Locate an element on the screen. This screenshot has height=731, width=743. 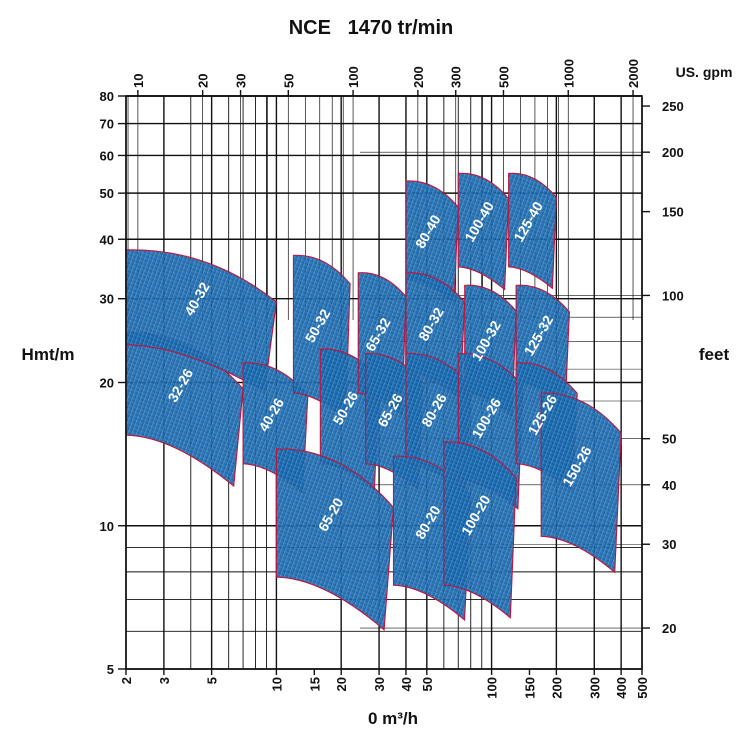
x-tick-label: 20 is located at coordinates (341, 684).